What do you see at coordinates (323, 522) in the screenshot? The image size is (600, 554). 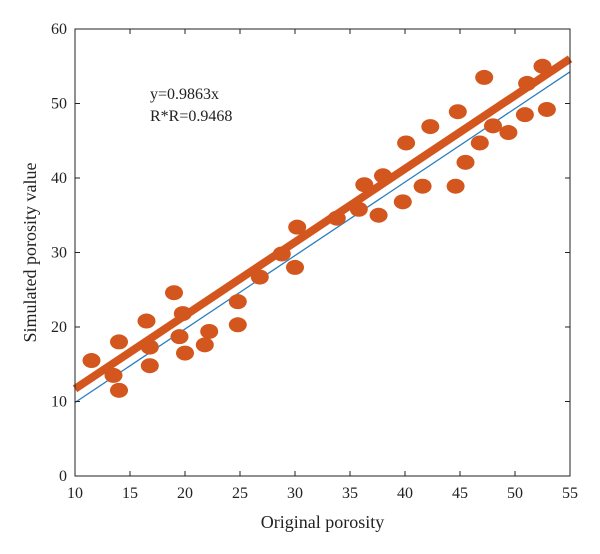 I see `x-axis-label: Original porosity` at bounding box center [323, 522].